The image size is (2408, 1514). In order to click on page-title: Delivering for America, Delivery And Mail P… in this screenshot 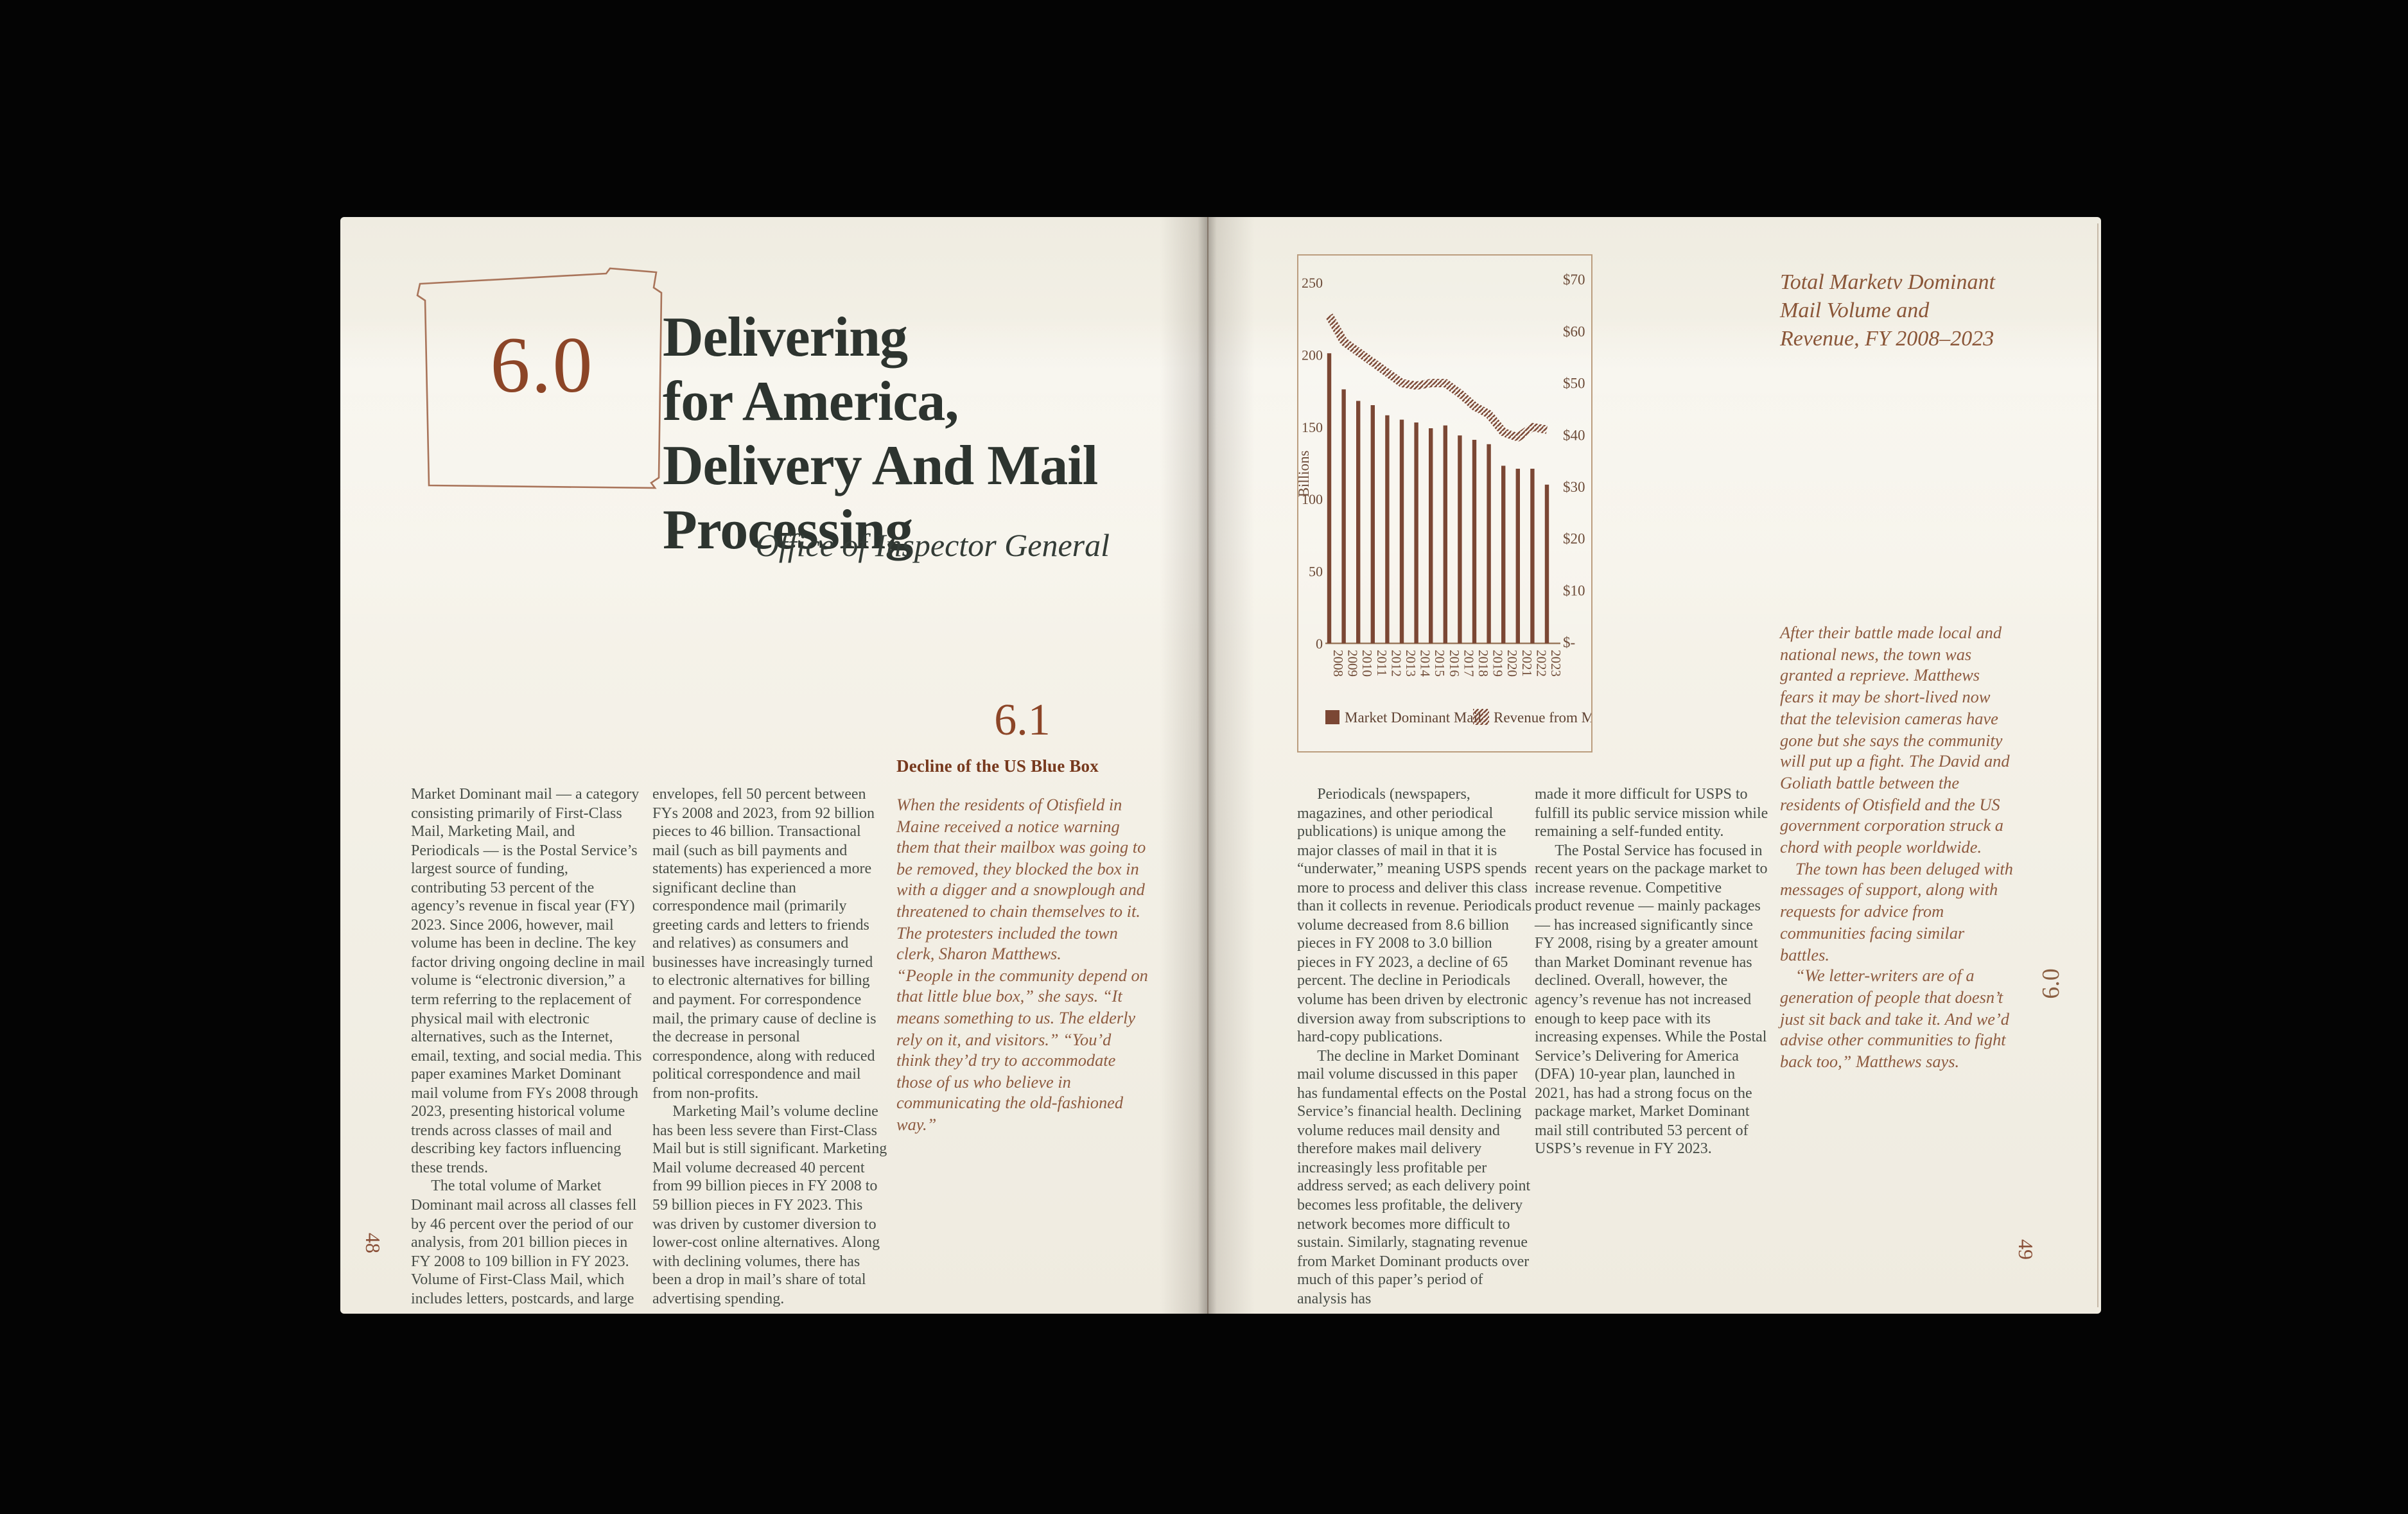, I will do `click(881, 434)`.